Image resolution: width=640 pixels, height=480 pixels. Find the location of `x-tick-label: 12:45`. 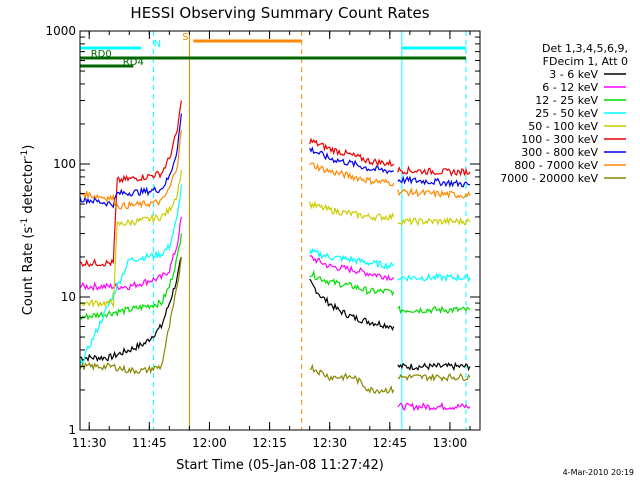

x-tick-label: 12:45 is located at coordinates (390, 443).